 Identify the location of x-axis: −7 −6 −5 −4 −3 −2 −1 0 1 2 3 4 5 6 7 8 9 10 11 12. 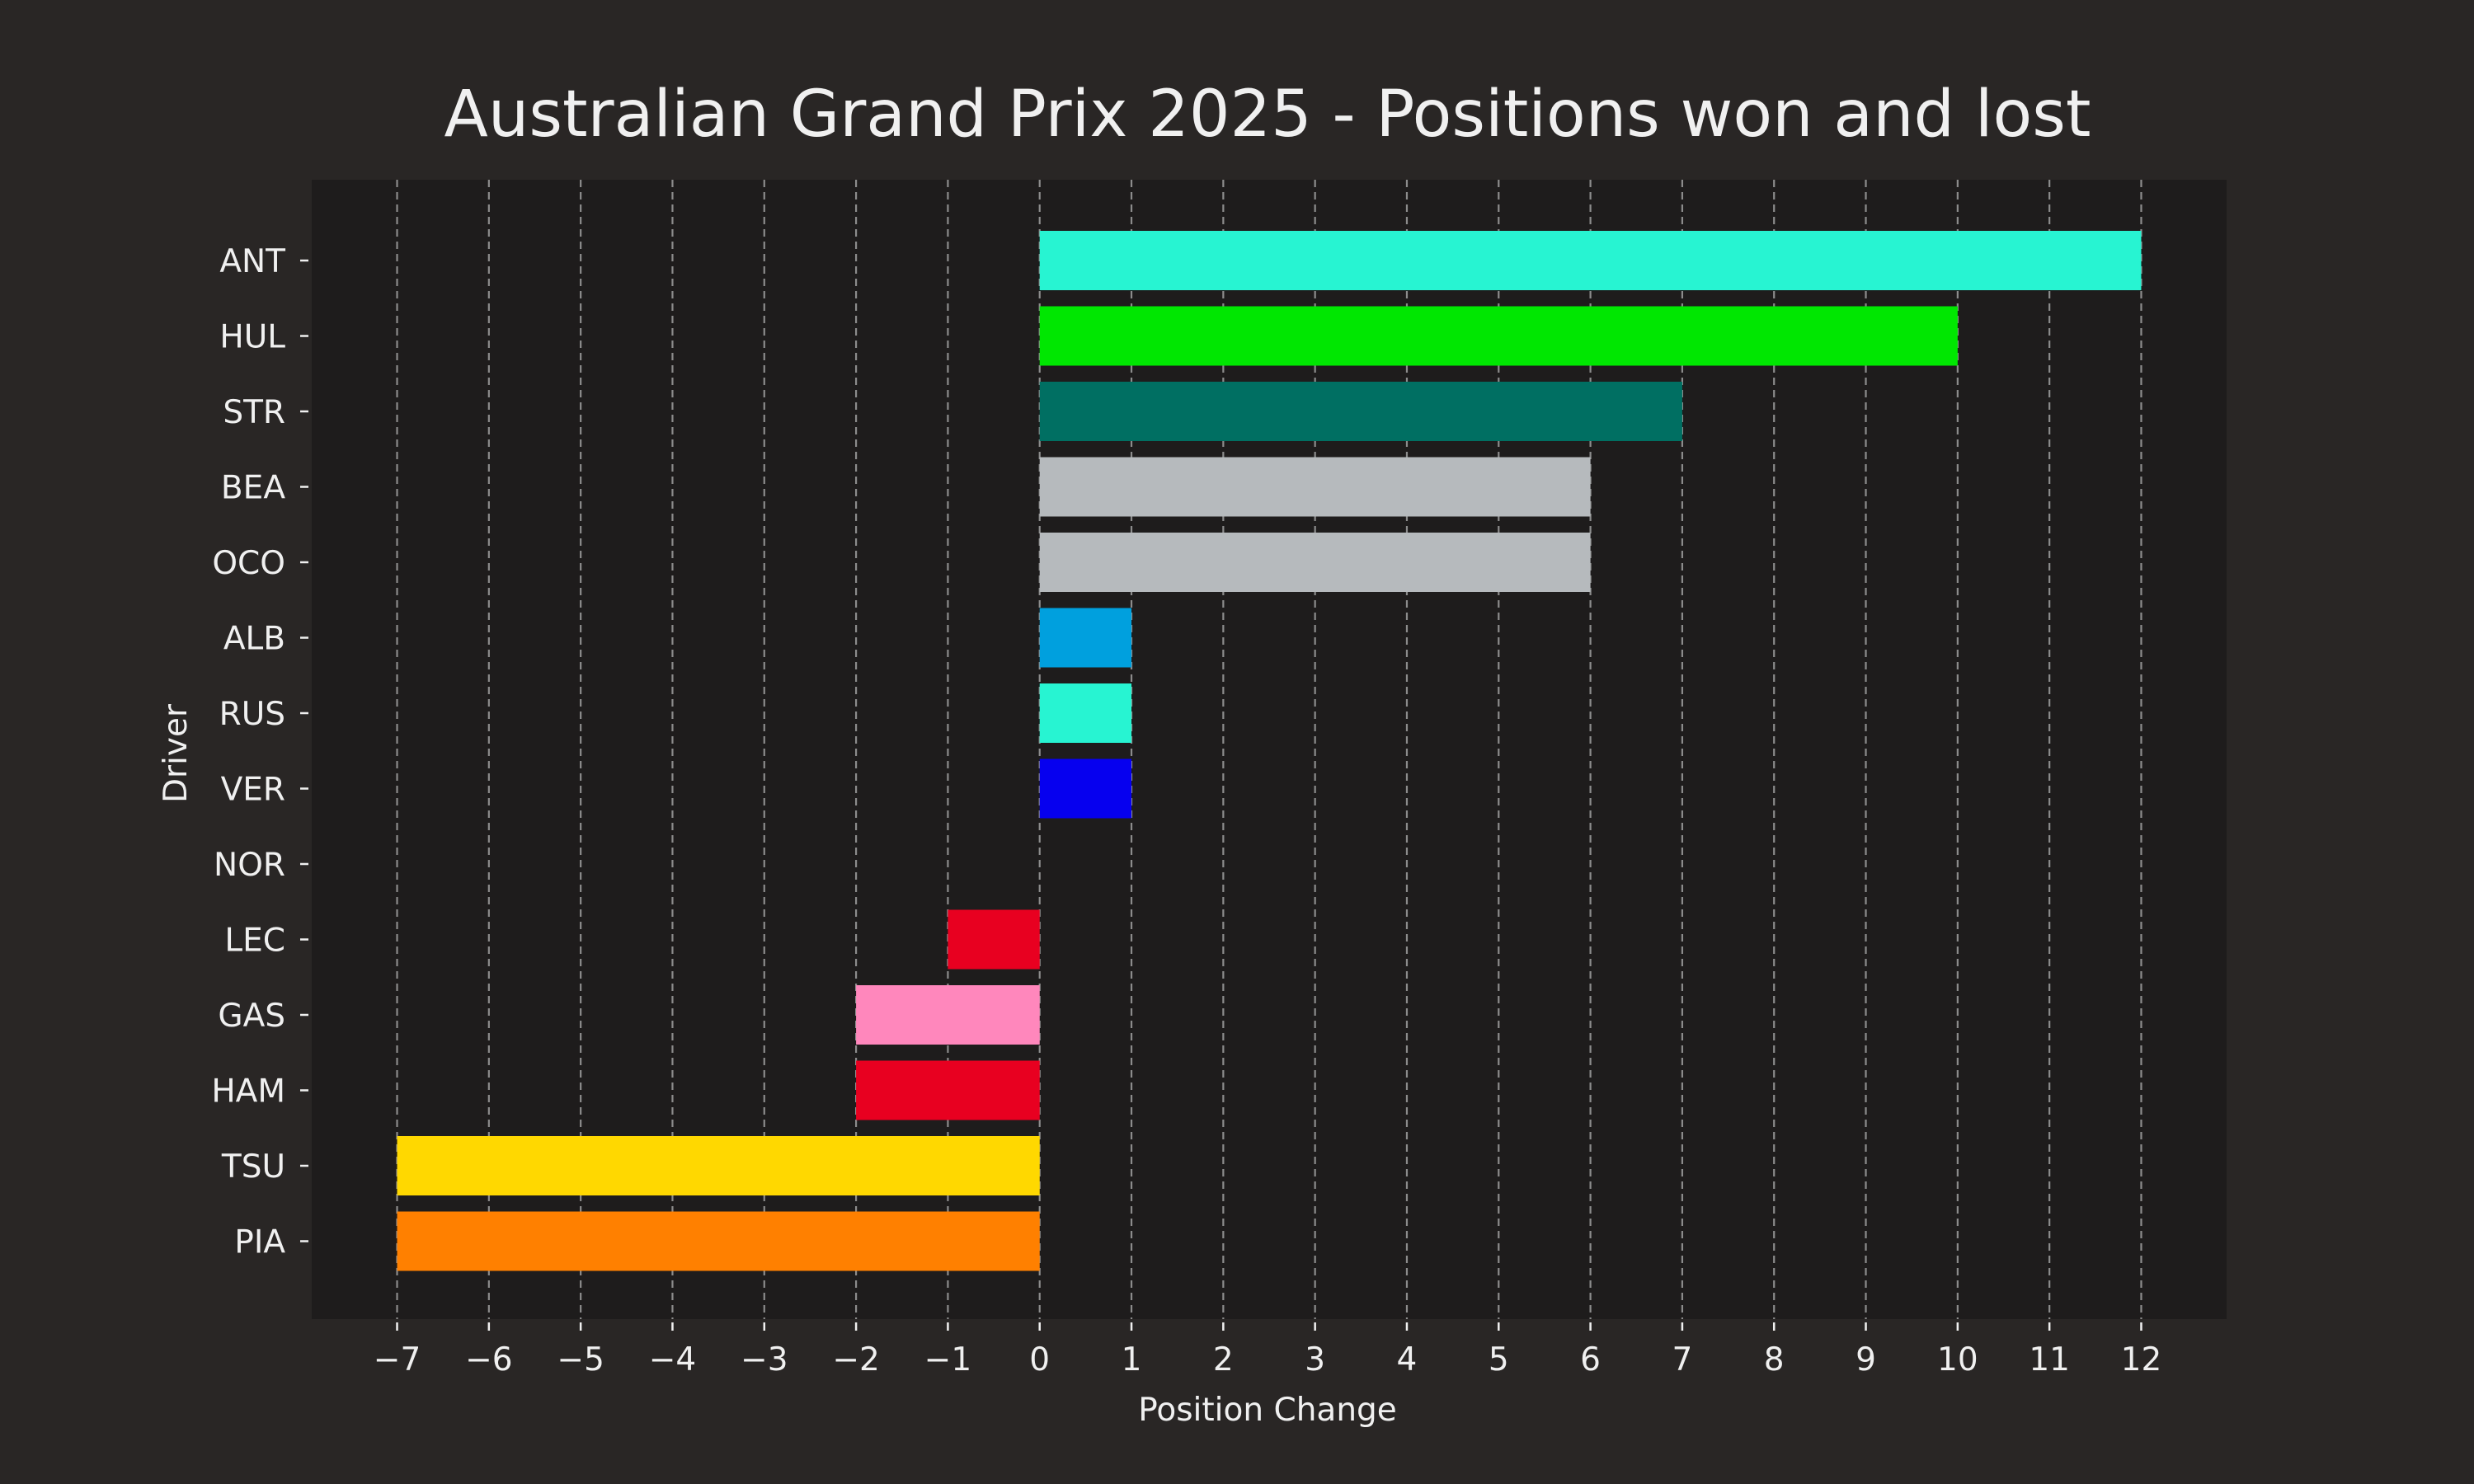
(1268, 1350).